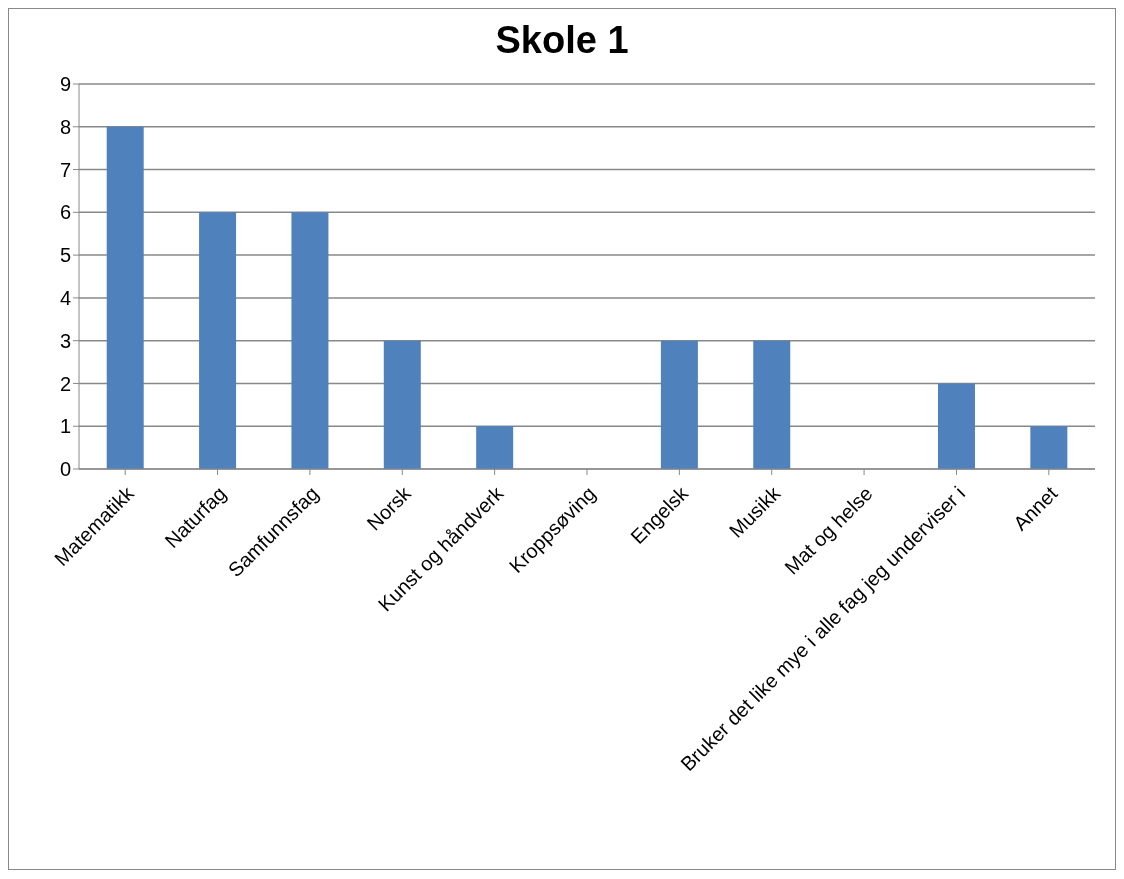 Image resolution: width=1124 pixels, height=879 pixels. What do you see at coordinates (65, 297) in the screenshot?
I see `y-tick-label: 4` at bounding box center [65, 297].